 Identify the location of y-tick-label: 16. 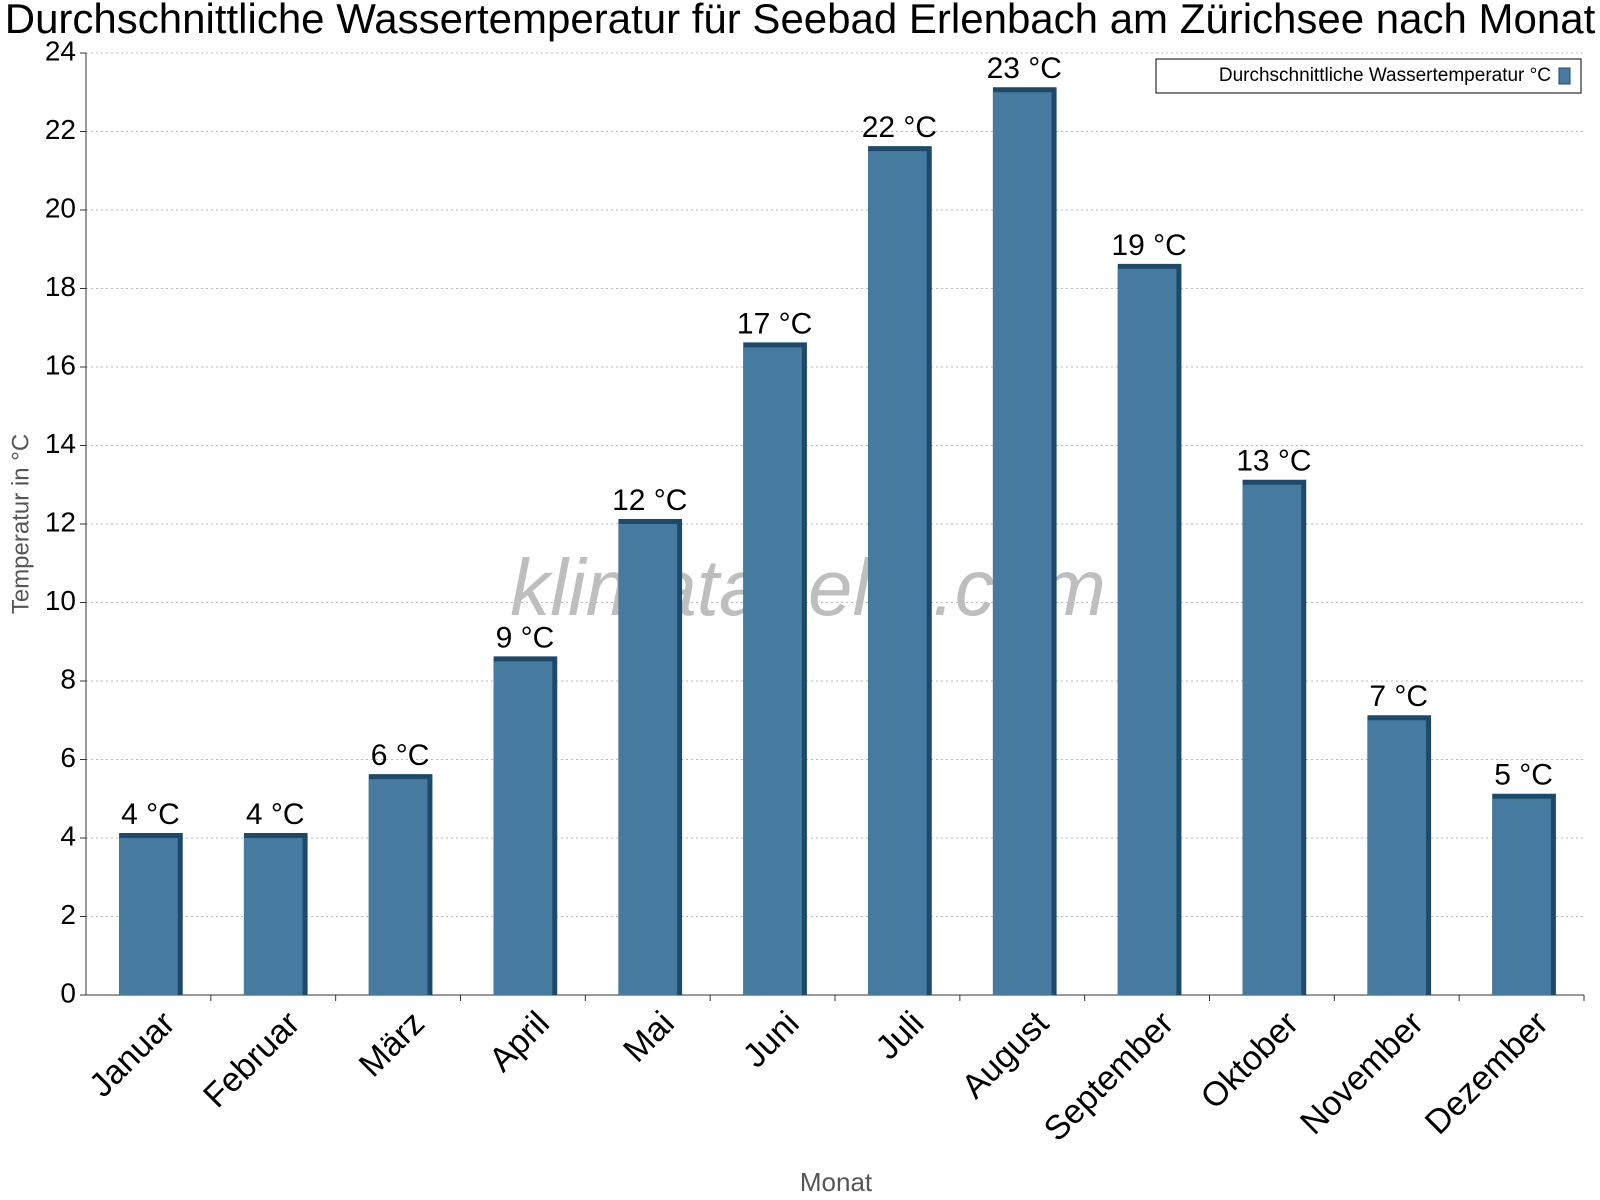
(60, 364).